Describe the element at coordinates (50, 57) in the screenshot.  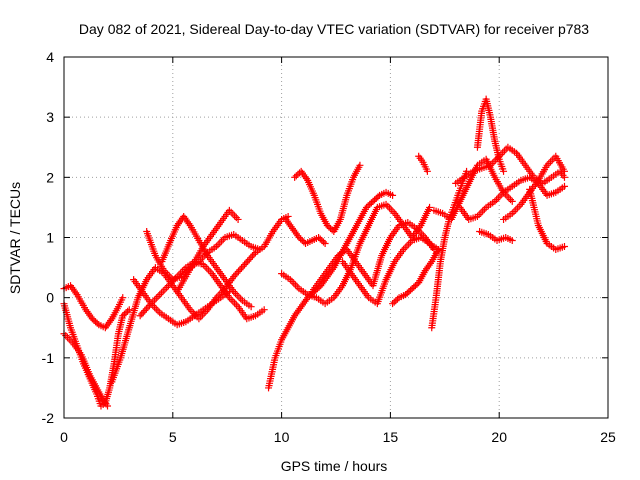
I see `y-tick-label: 4` at that location.